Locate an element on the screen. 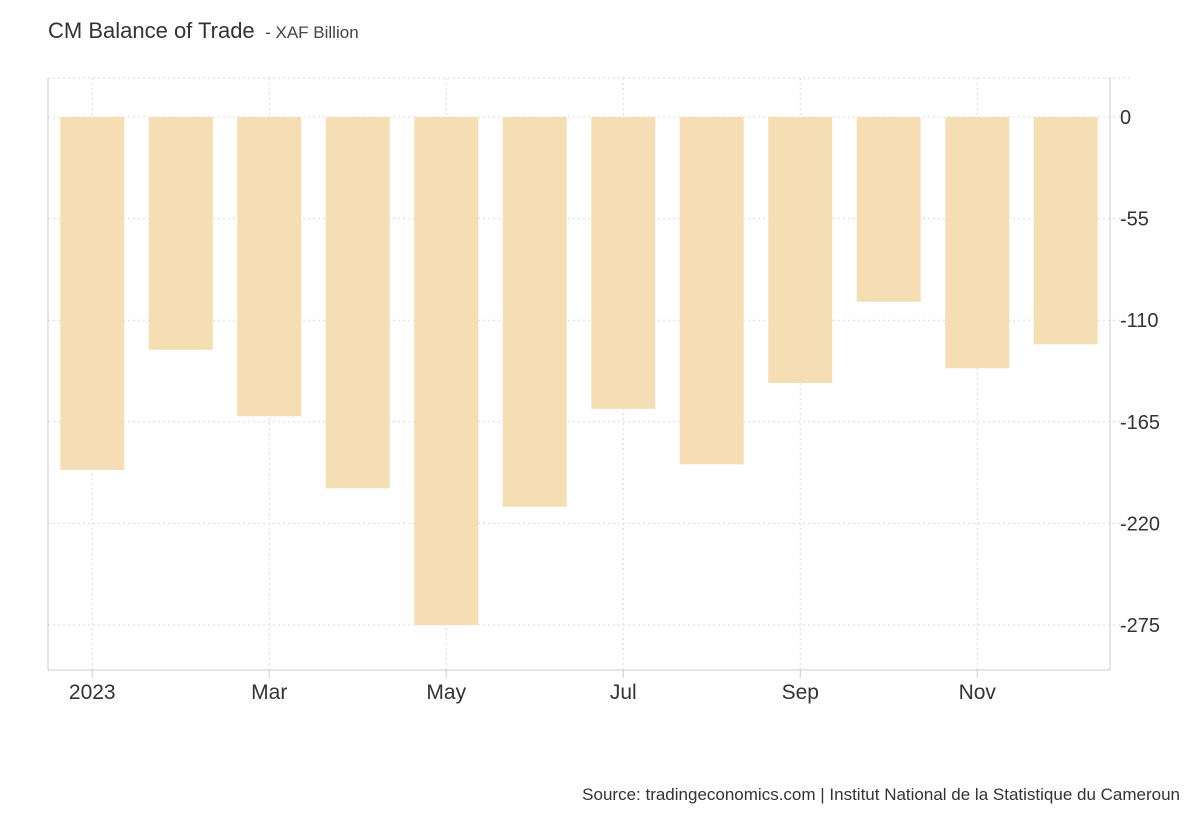  y-tick-label: -275 is located at coordinates (1140, 626).